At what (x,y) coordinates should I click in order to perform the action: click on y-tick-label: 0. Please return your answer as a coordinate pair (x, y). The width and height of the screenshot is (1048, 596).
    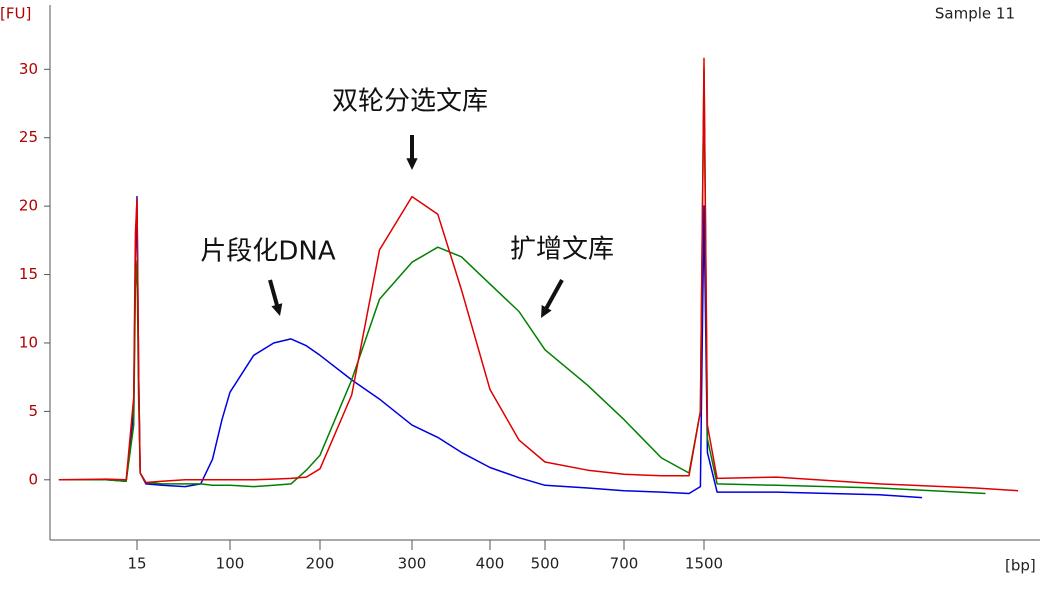
    Looking at the image, I should click on (33, 479).